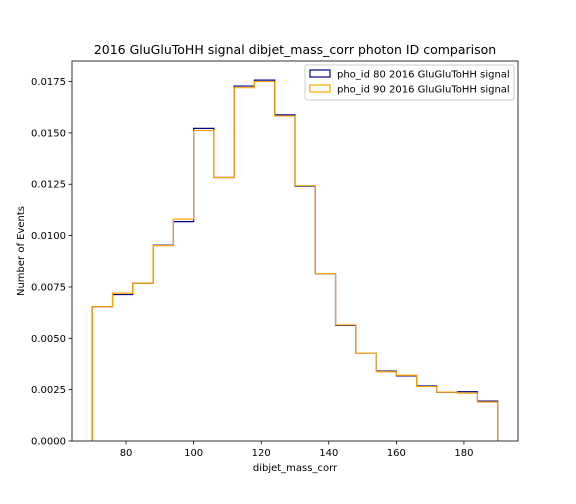 The height and width of the screenshot is (504, 576). What do you see at coordinates (48, 339) in the screenshot?
I see `y-tick-label: 0.0050` at bounding box center [48, 339].